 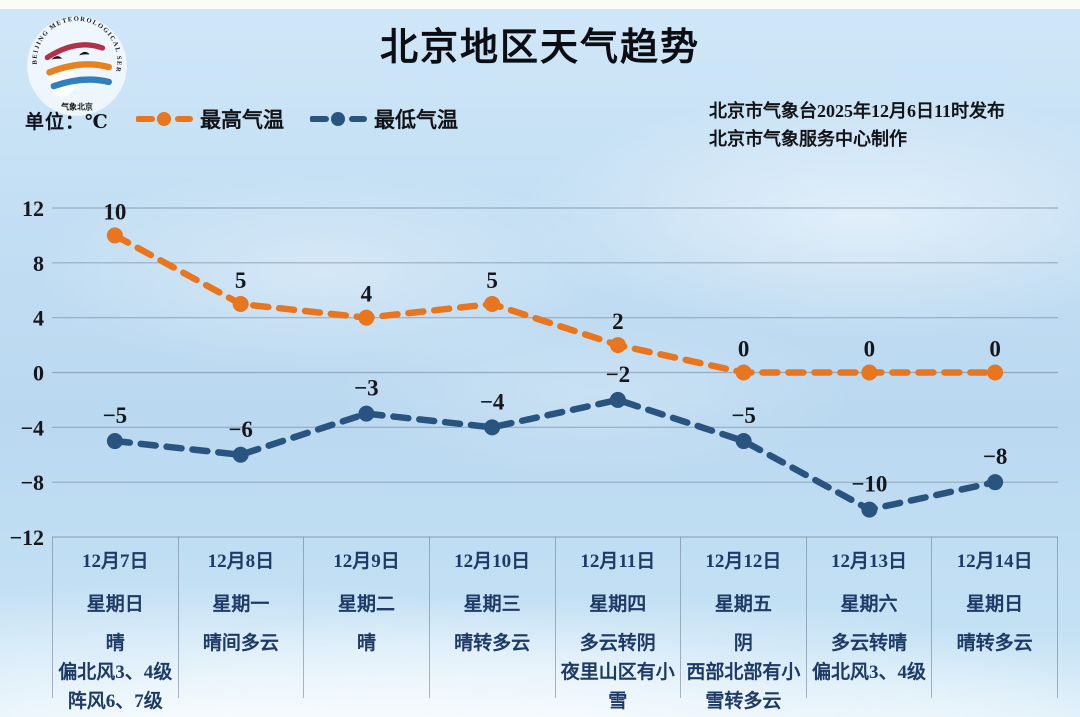 I want to click on logo-blue-swoosh, so click(x=81, y=83).